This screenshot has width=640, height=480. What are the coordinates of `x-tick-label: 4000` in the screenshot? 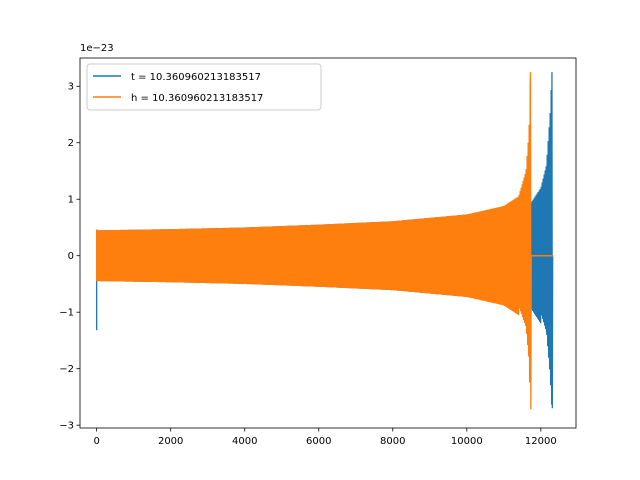 It's located at (244, 441).